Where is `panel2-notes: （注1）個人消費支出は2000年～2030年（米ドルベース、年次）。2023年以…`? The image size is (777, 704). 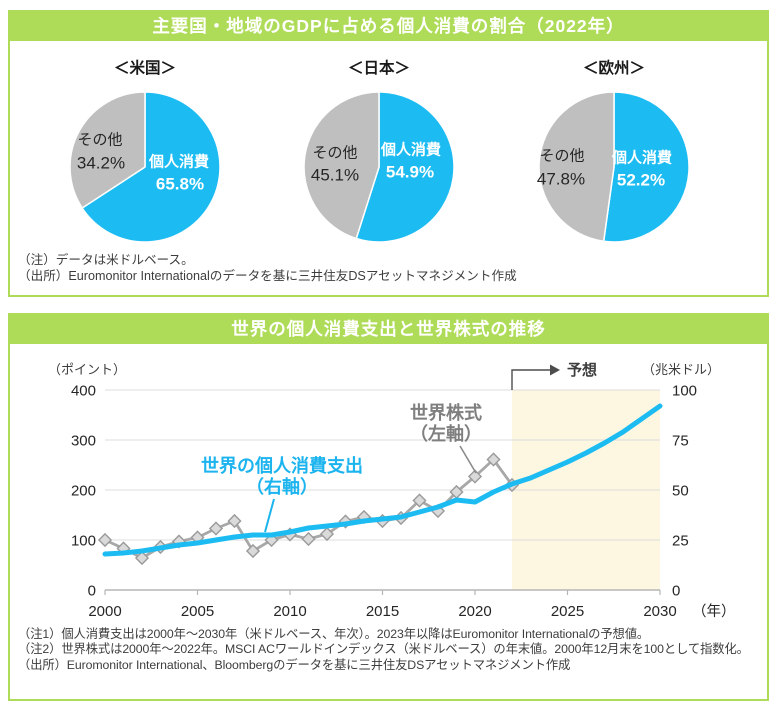 panel2-notes: （注1）個人消費支出は2000年～2030年（米ドルベース、年次）。2023年以… is located at coordinates (389, 650).